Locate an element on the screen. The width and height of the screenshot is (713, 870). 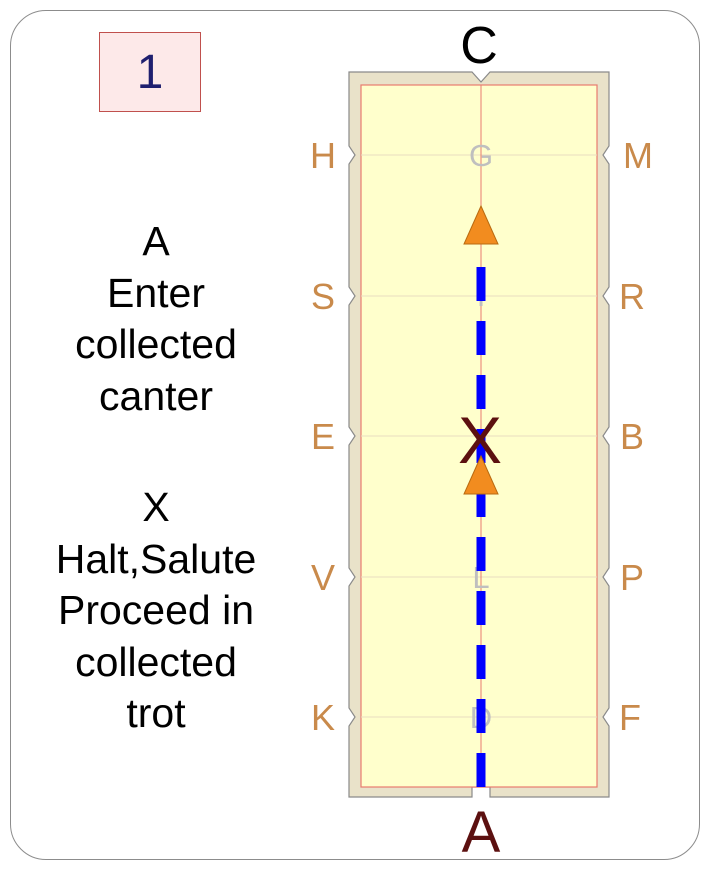
instruction-x-line: Halt,Salute is located at coordinates (156, 558).